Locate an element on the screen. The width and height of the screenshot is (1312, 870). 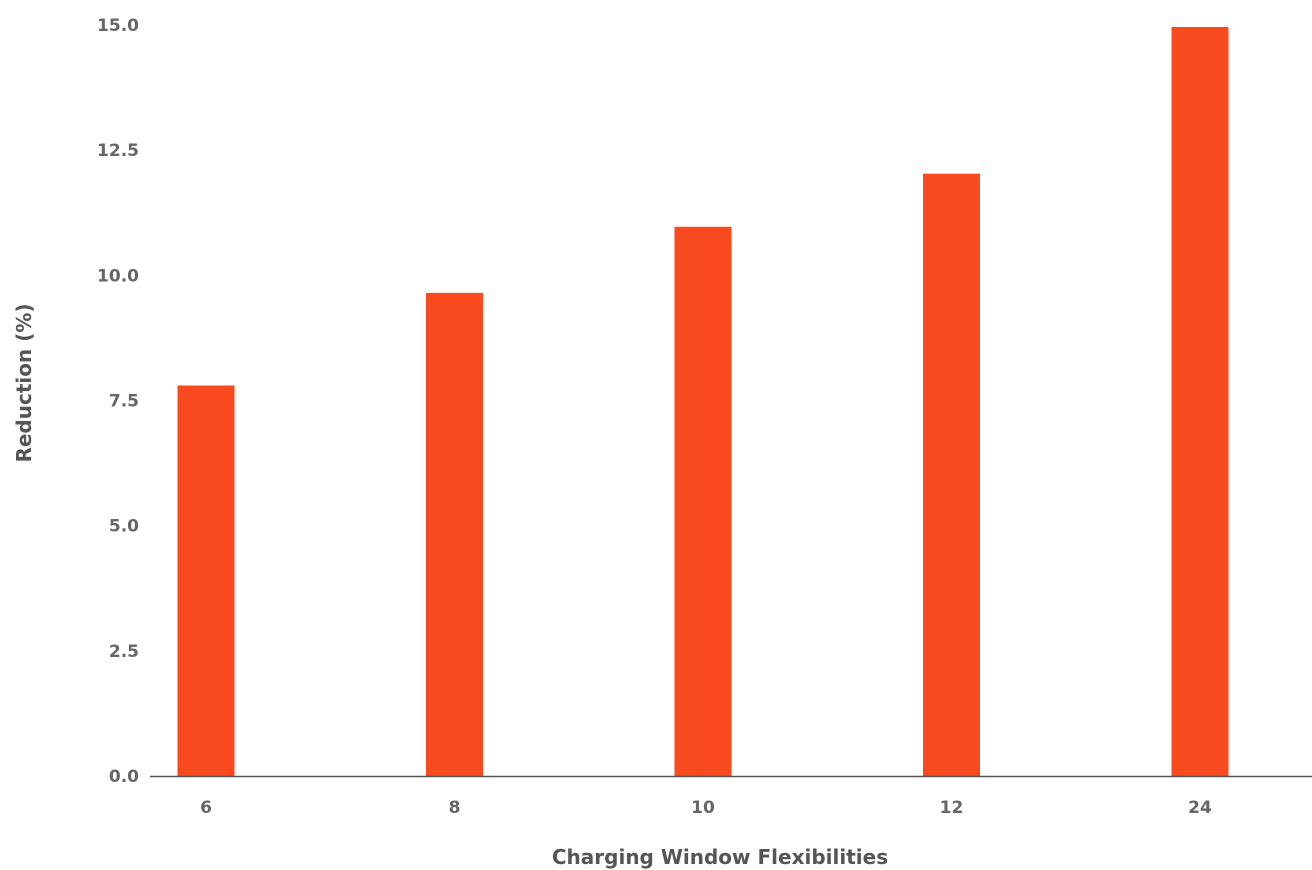
y-tick-label: 2.5 is located at coordinates (124, 652).